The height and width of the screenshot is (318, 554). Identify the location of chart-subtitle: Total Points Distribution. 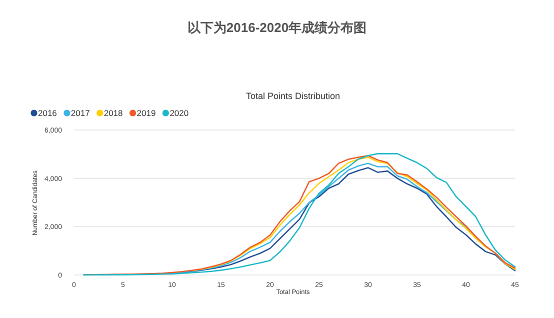
(293, 96).